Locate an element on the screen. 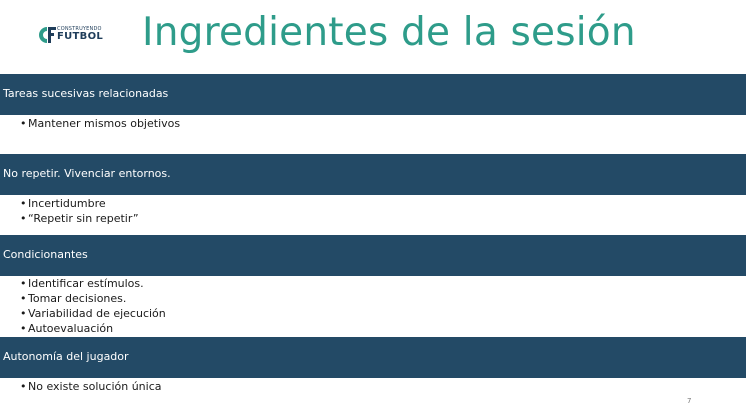  bullet-text: Identificar estímulos. is located at coordinates (86, 283).